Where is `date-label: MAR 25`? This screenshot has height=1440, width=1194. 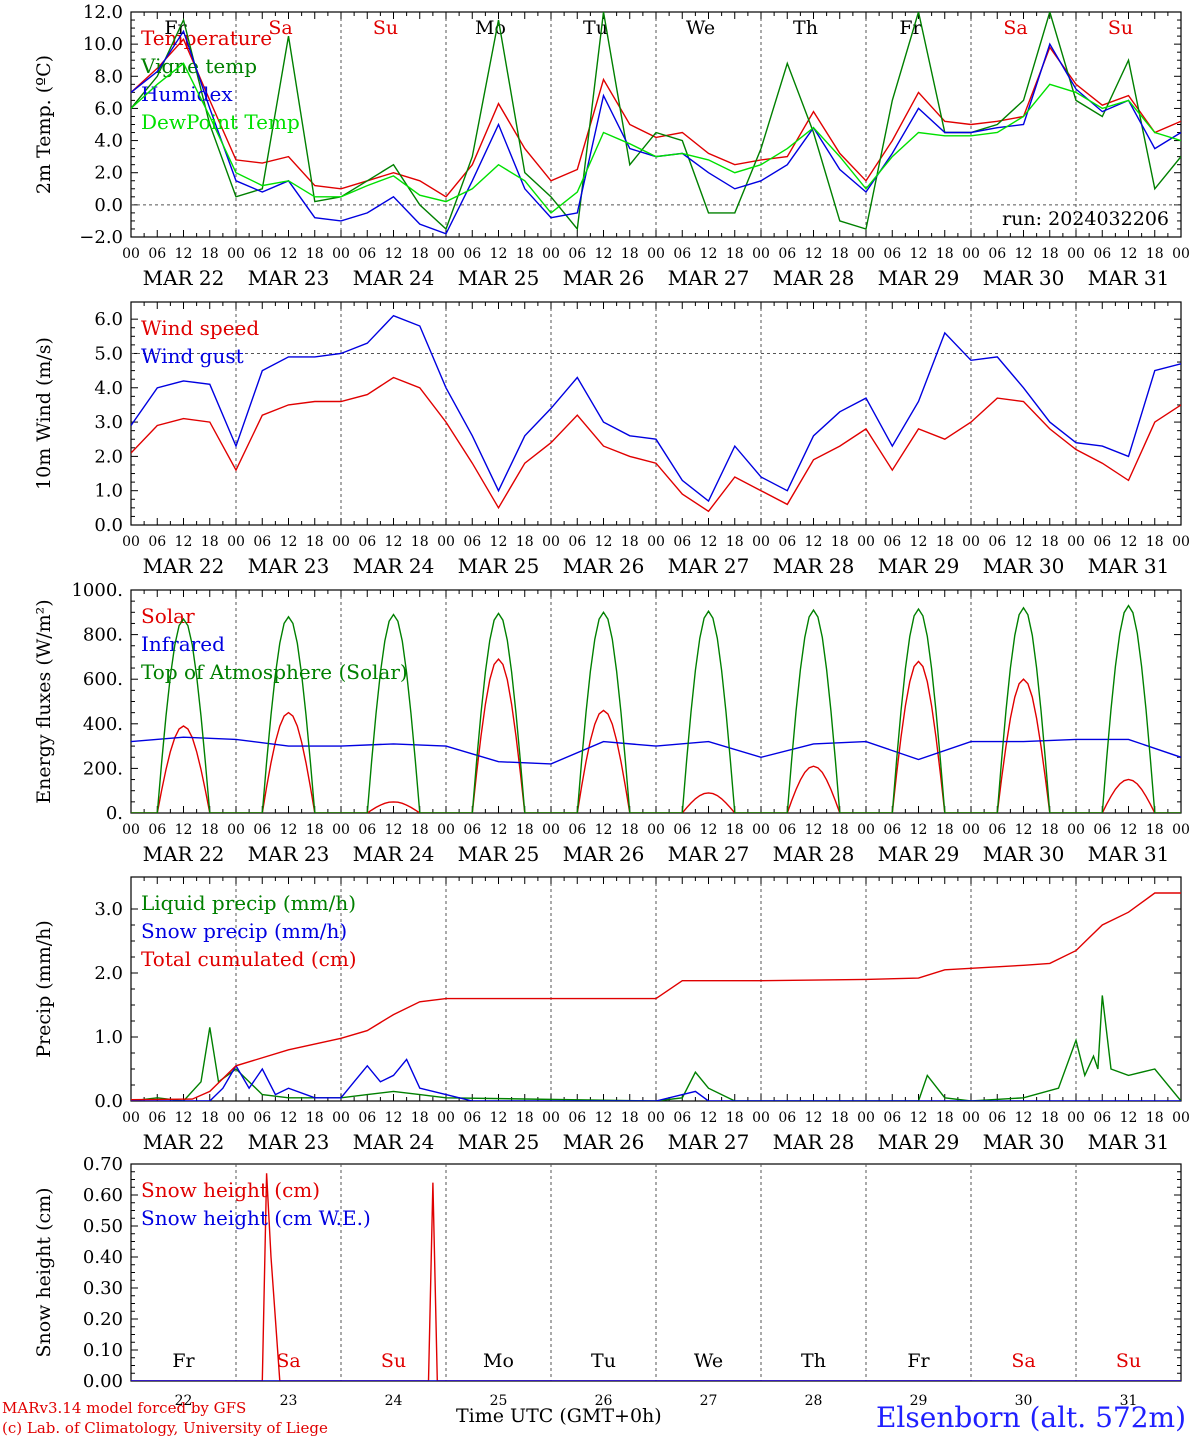
date-label: MAR 25 is located at coordinates (499, 278).